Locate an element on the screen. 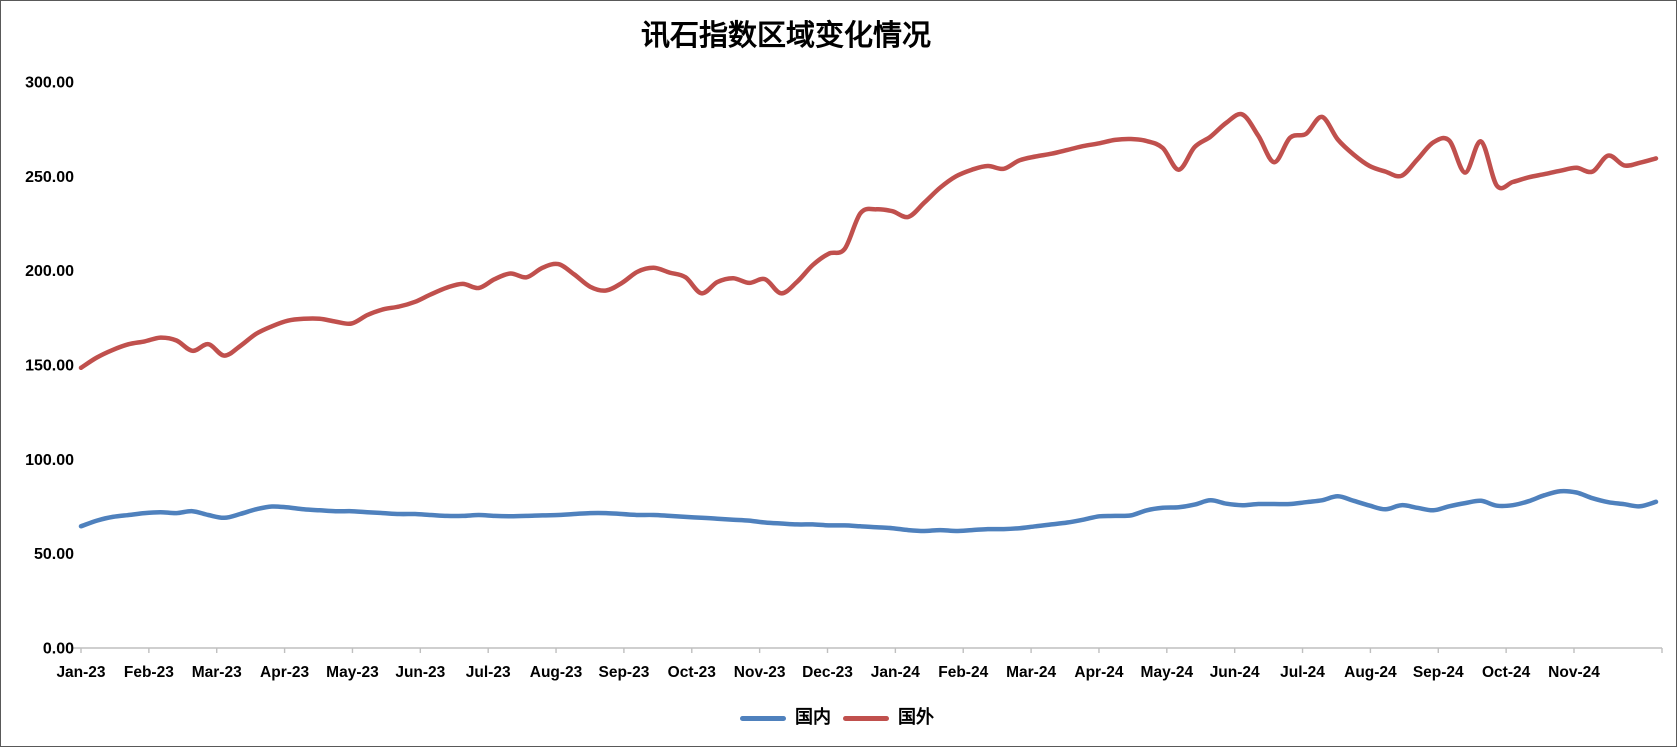 The width and height of the screenshot is (1677, 747). series-line-domestic is located at coordinates (868, 511).